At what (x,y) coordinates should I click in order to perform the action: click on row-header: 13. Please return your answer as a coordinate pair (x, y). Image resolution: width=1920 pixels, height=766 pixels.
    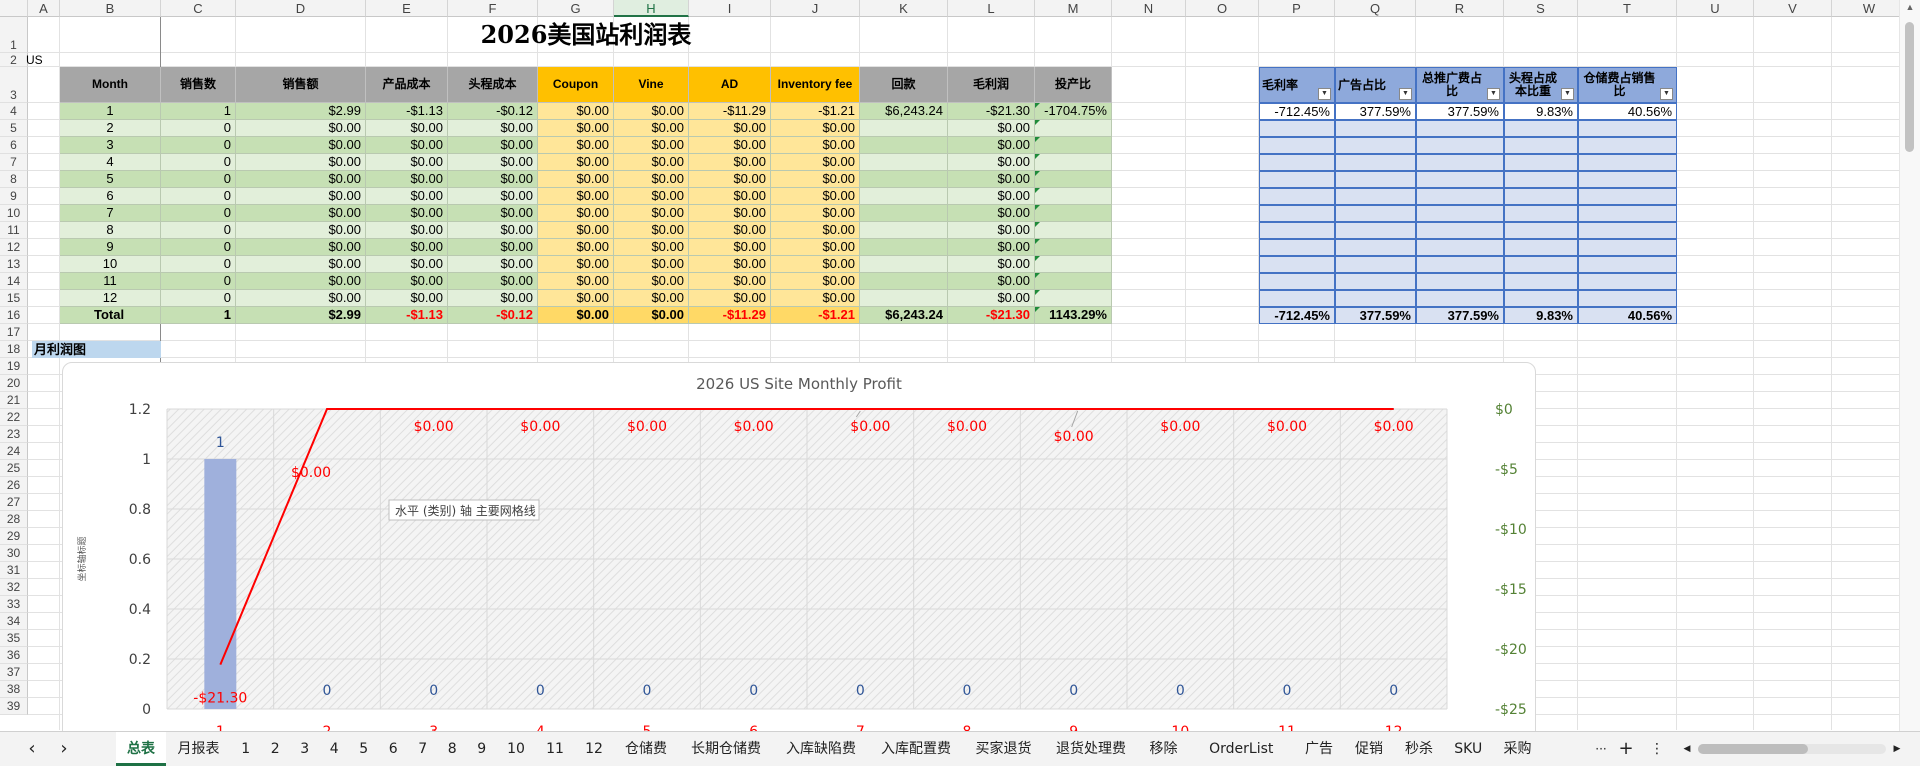
    Looking at the image, I should click on (14, 264).